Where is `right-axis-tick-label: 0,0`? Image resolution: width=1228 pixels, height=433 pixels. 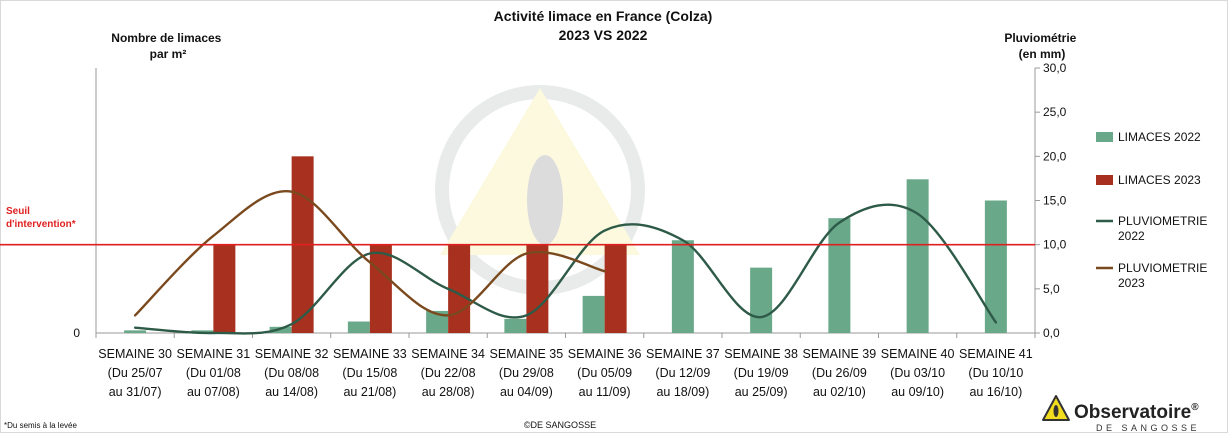
right-axis-tick-label: 0,0 is located at coordinates (1051, 333).